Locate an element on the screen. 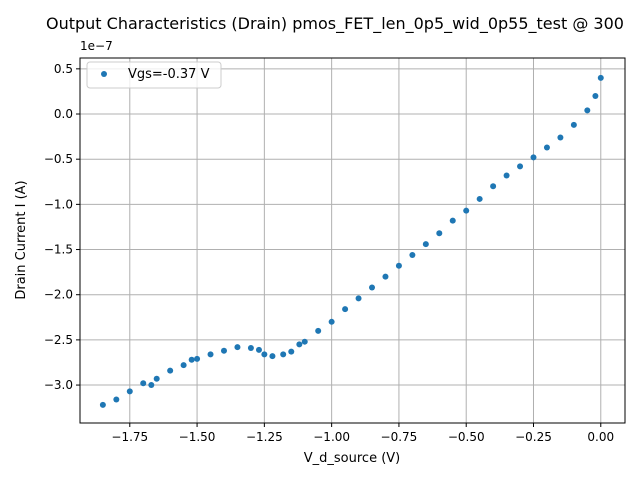 This screenshot has height=484, width=640. y-axis-ticks: 0.5 0.0 −0.5 −1.0 −1.5 −2.0 −2.5 −3.0 is located at coordinates (62, 227).